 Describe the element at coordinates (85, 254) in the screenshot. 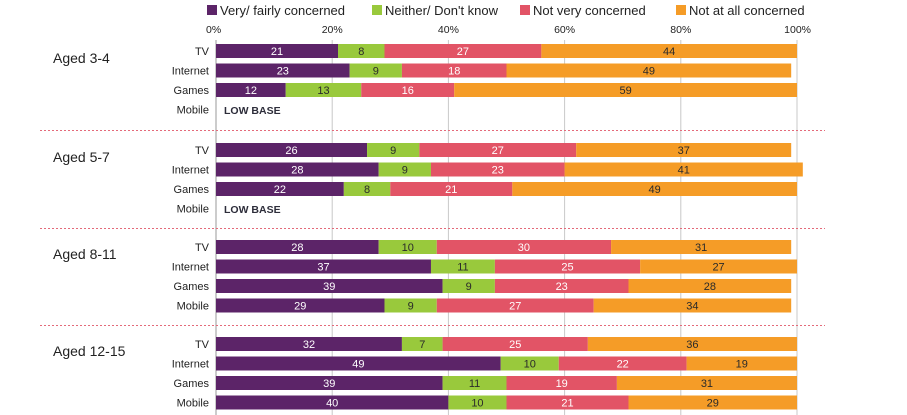

I see `group-label: Aged 8-11` at that location.